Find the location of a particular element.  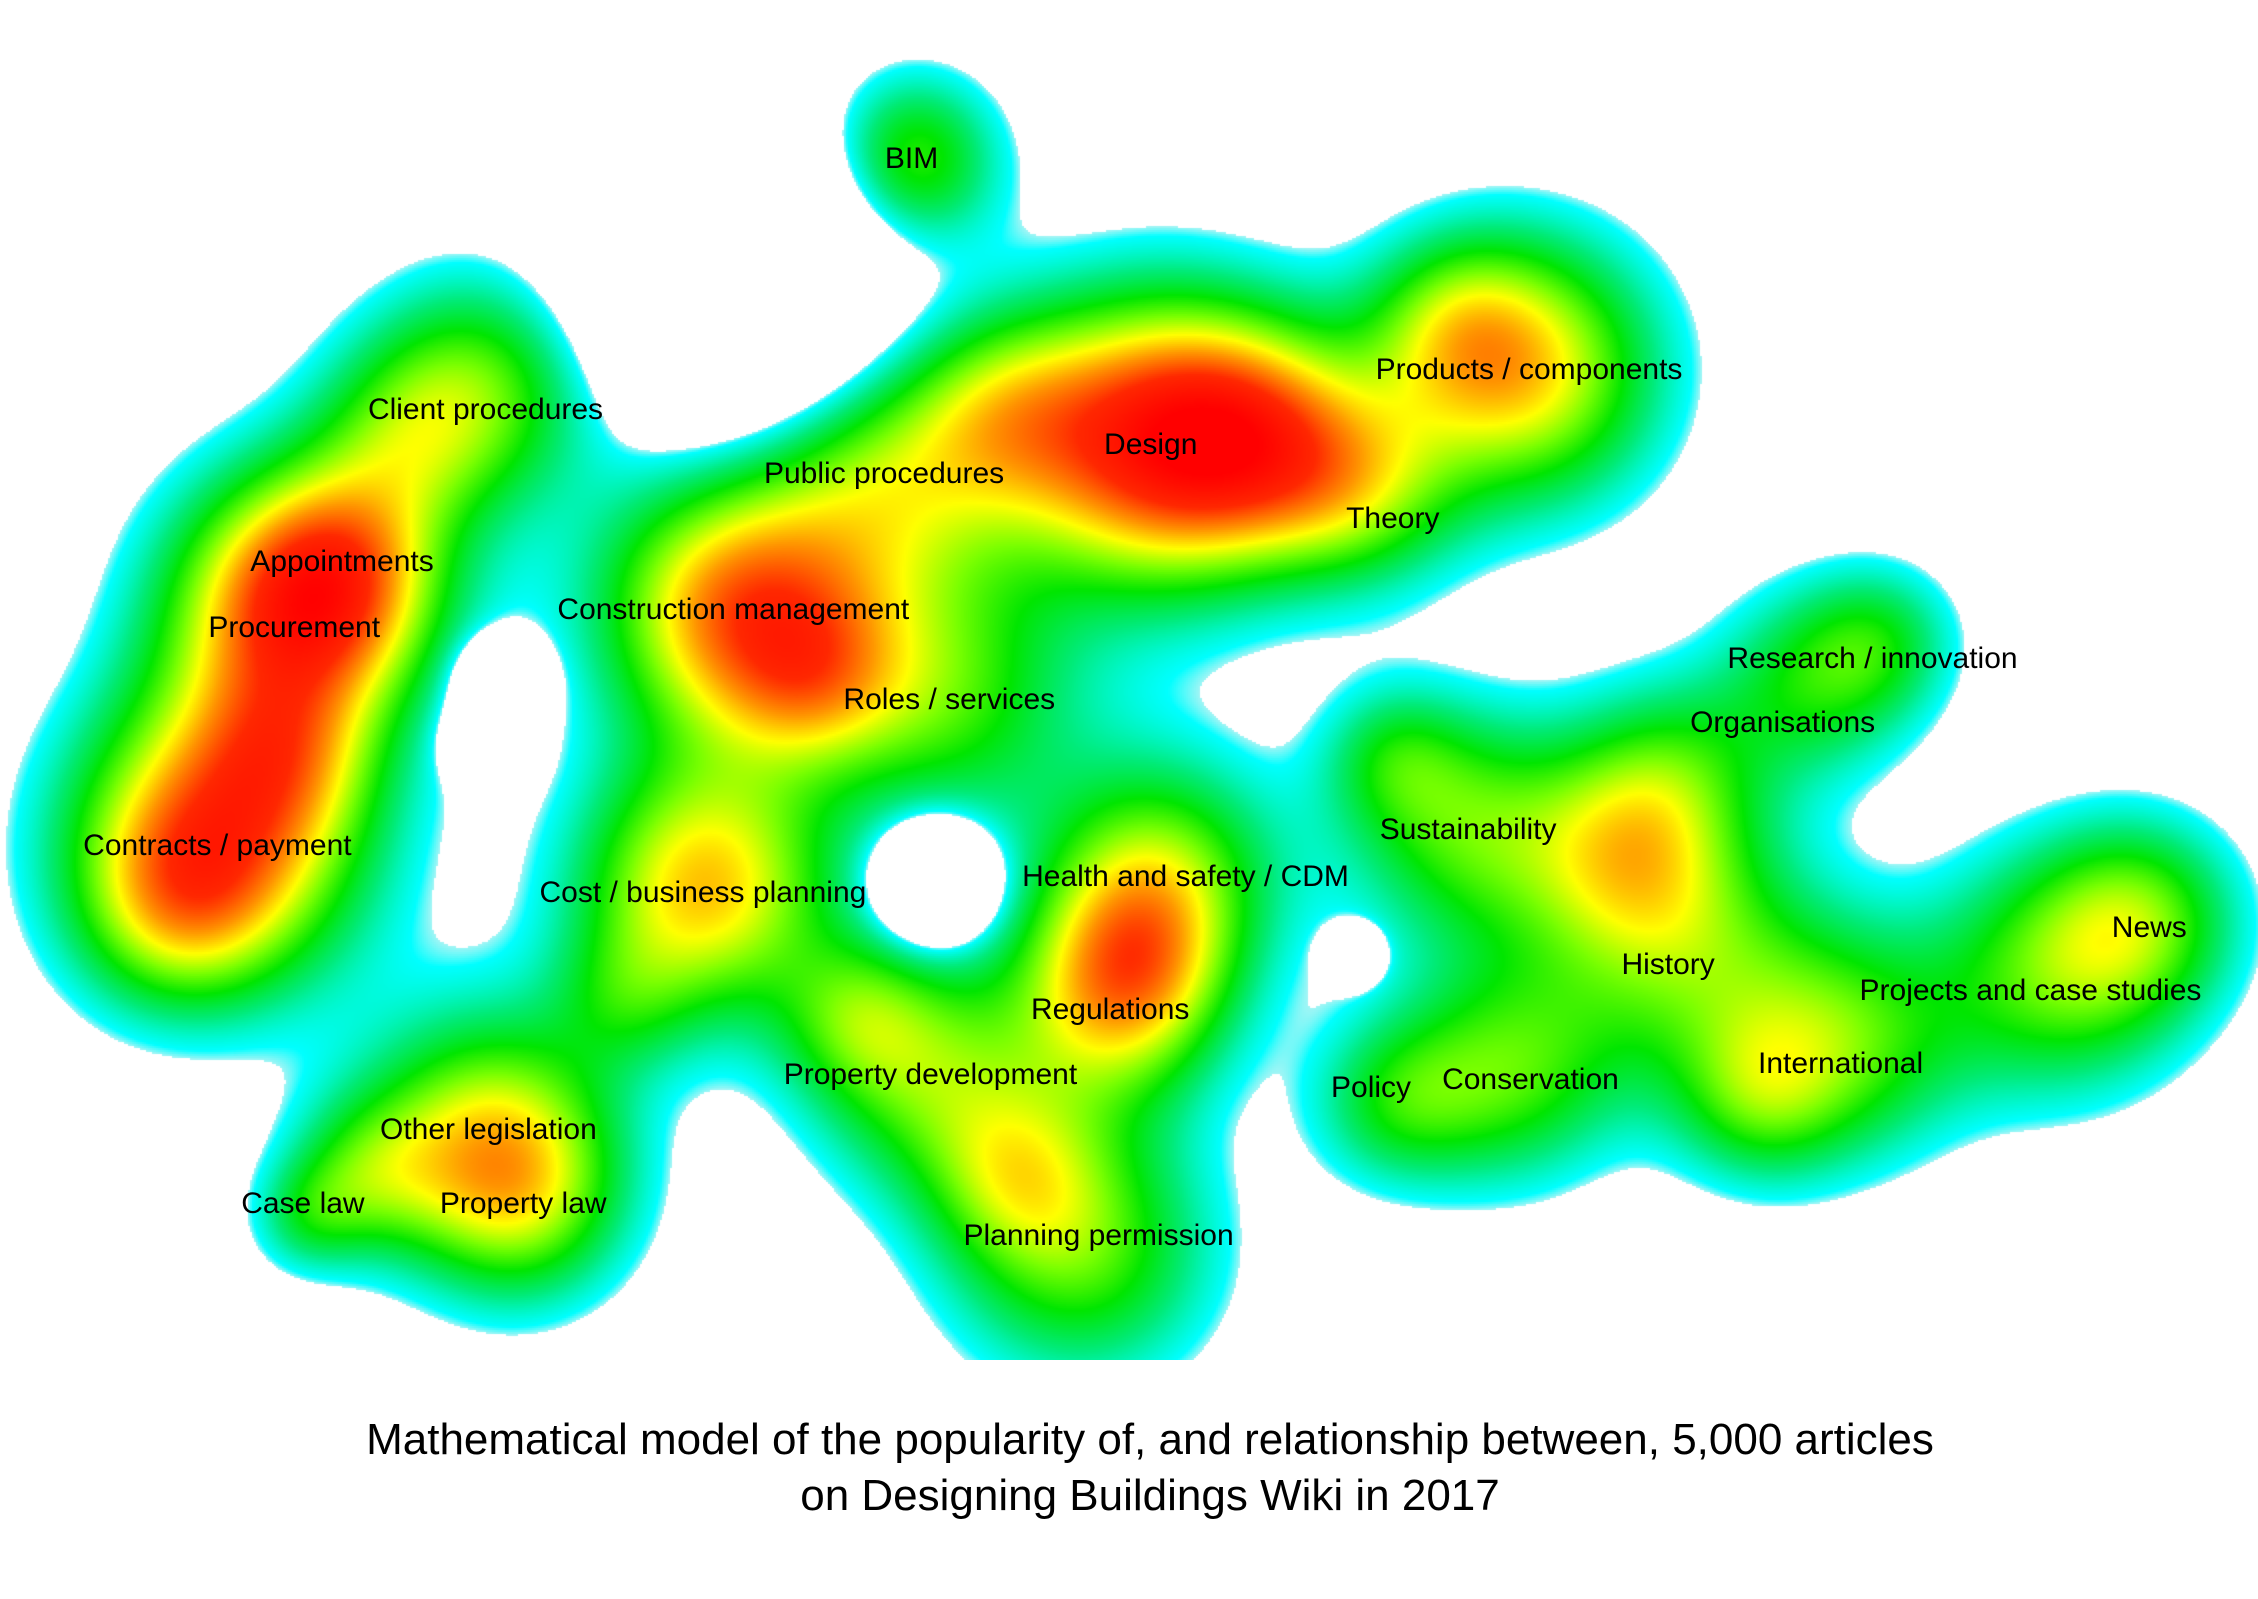

topic-label-client-procedures: Client procedures is located at coordinates (485, 410).